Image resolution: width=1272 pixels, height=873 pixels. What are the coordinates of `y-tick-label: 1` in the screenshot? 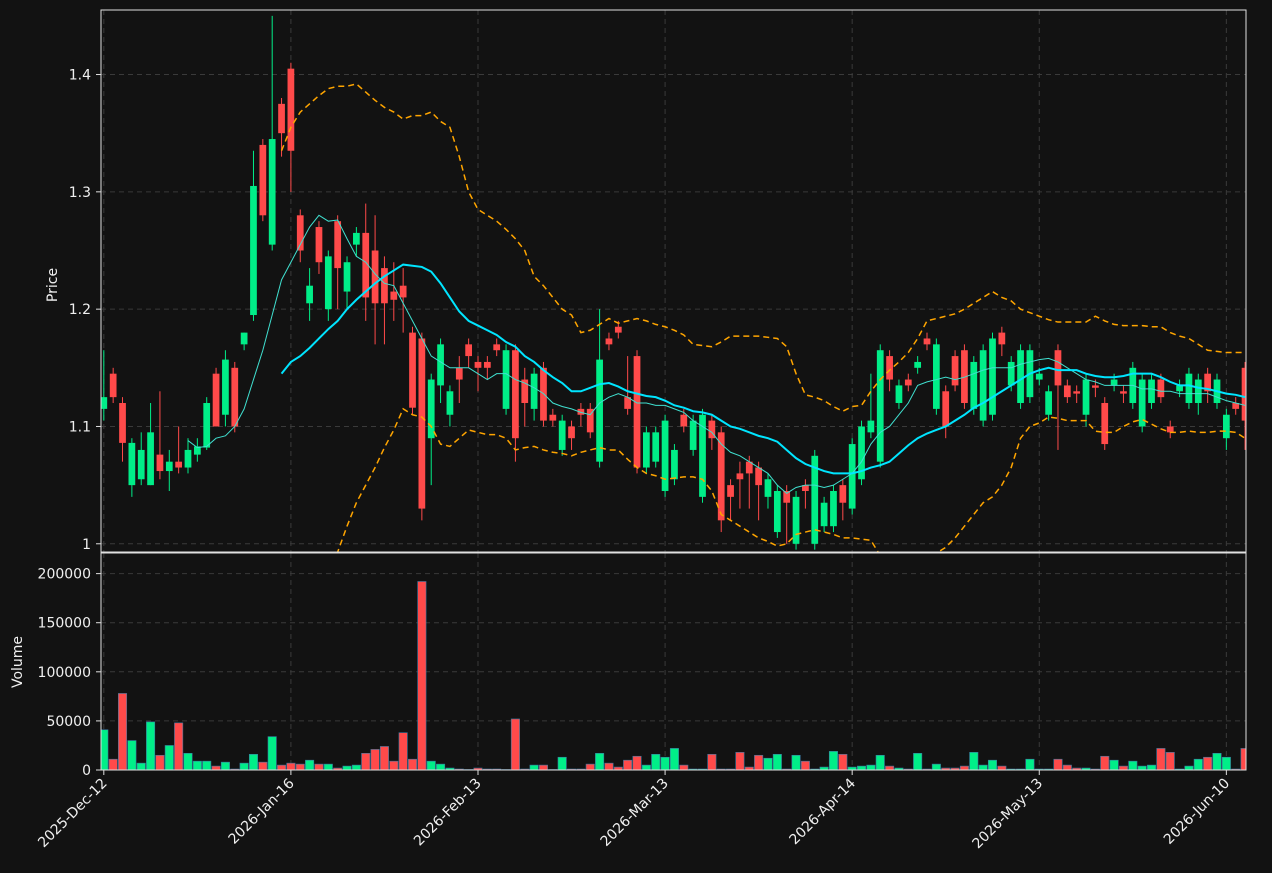 It's located at (86, 545).